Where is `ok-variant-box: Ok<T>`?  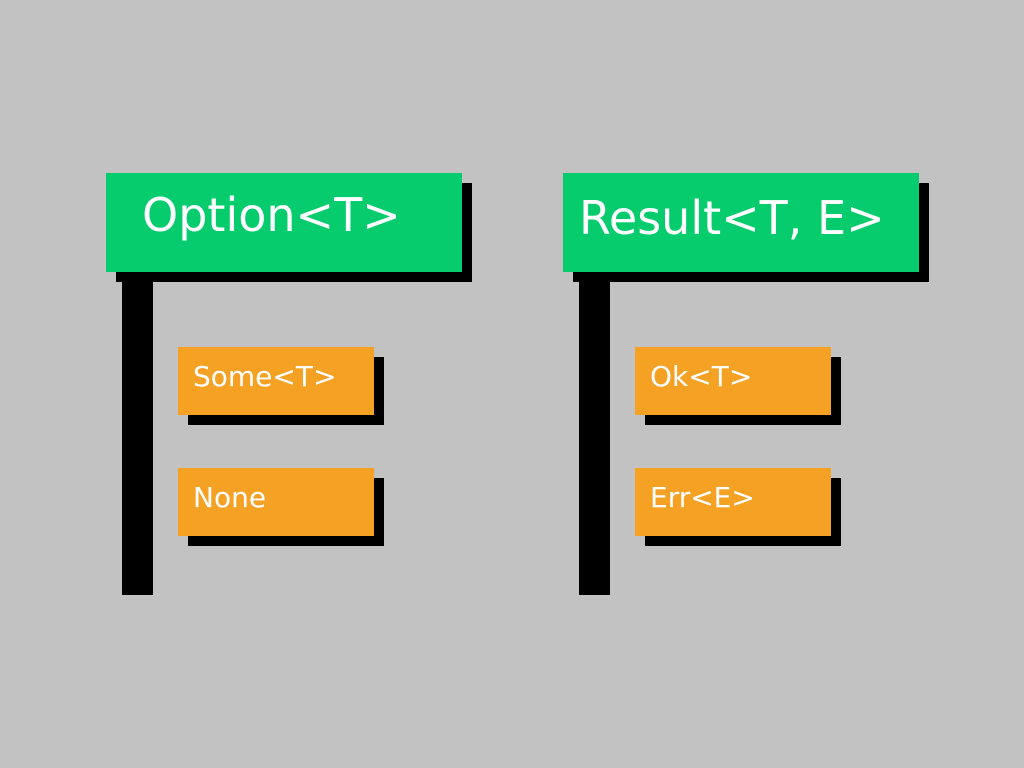 ok-variant-box: Ok<T> is located at coordinates (733, 381).